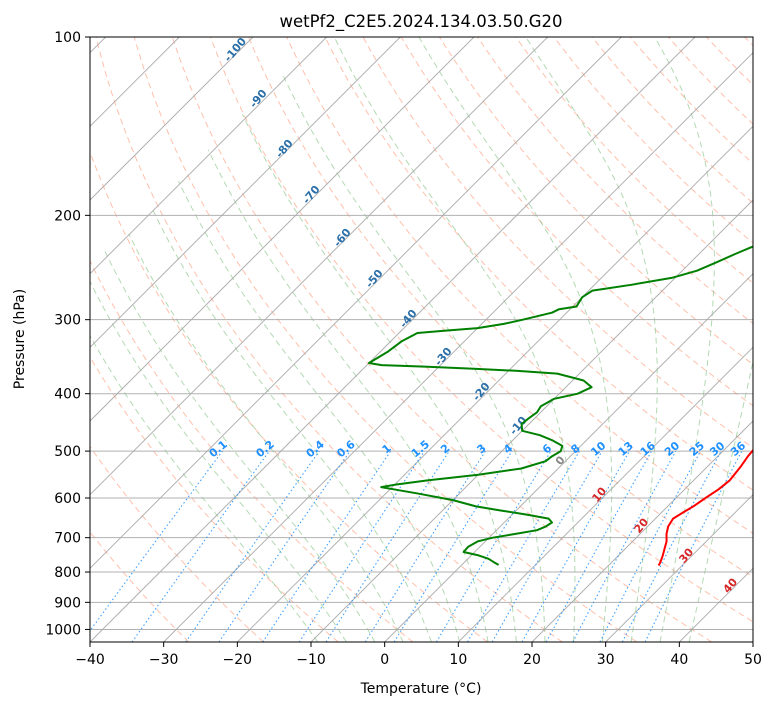  Describe the element at coordinates (641, 525) in the screenshot. I see `dry-adiabat-label: 20` at that location.